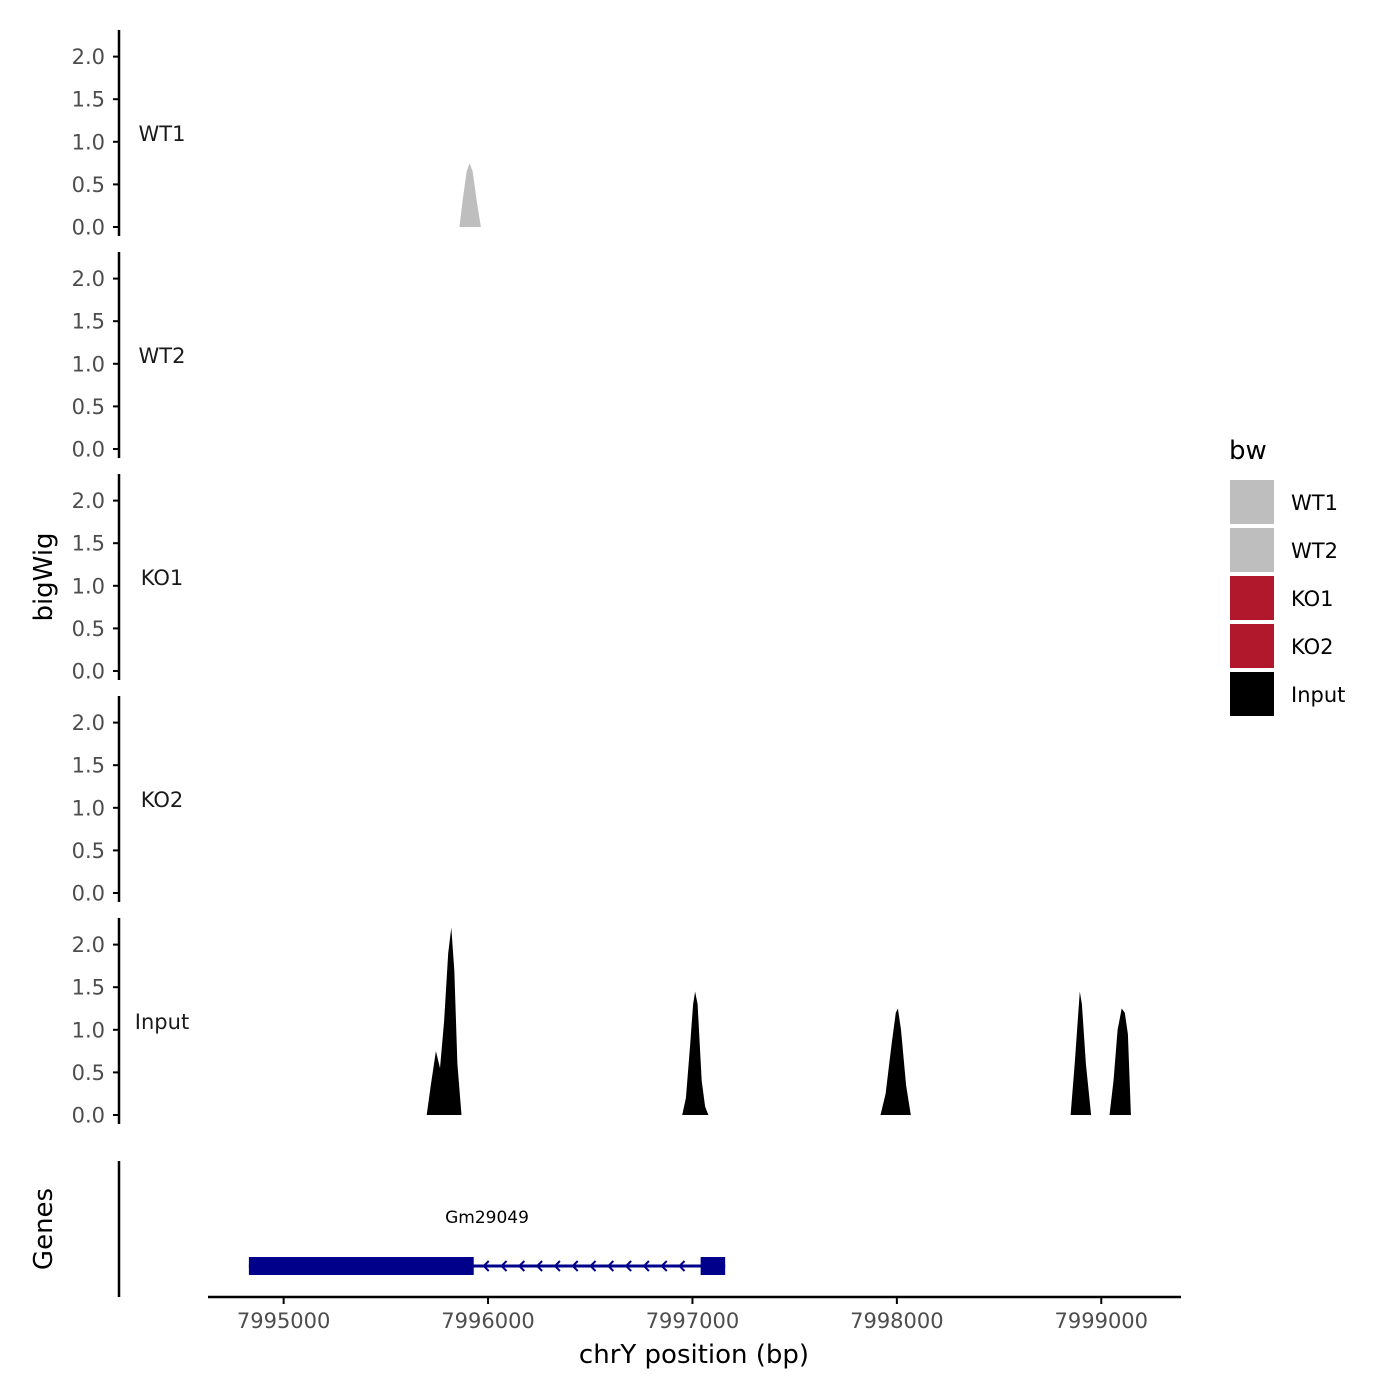 Image resolution: width=1400 pixels, height=1400 pixels. I want to click on legend-swatch-wt1, so click(1252, 502).